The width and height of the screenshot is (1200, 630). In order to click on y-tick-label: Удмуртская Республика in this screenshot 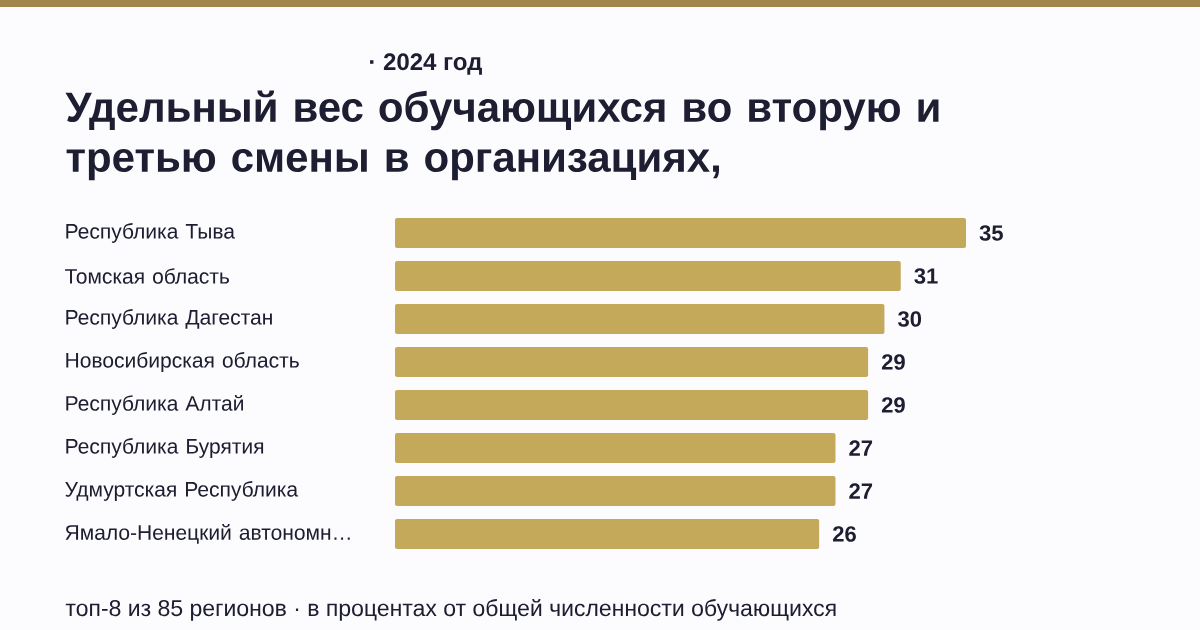, I will do `click(182, 491)`.